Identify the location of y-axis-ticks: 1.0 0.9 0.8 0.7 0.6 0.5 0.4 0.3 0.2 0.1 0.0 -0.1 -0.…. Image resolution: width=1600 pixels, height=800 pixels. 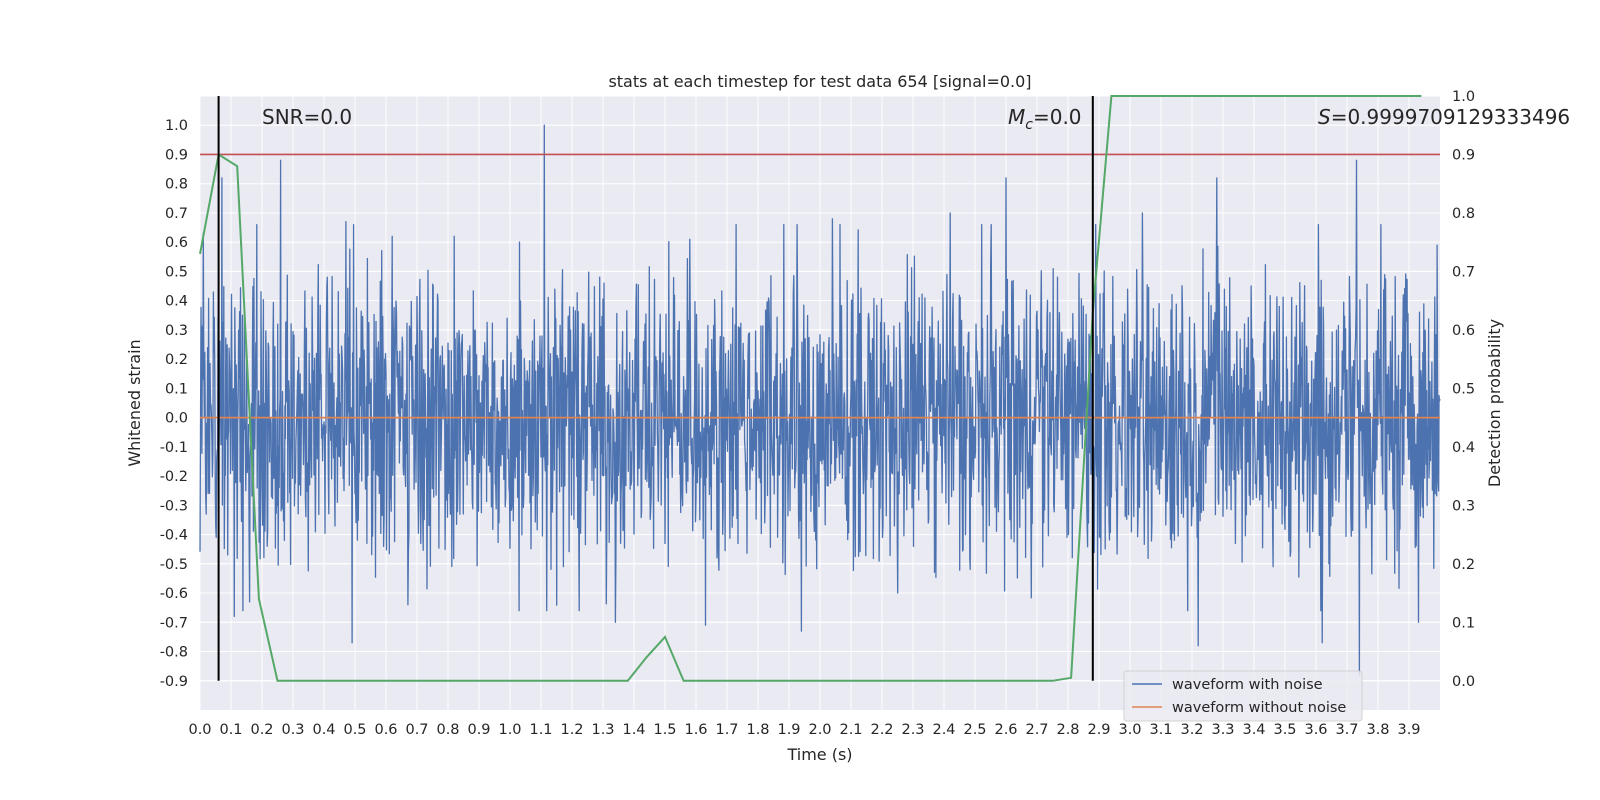
(174, 404).